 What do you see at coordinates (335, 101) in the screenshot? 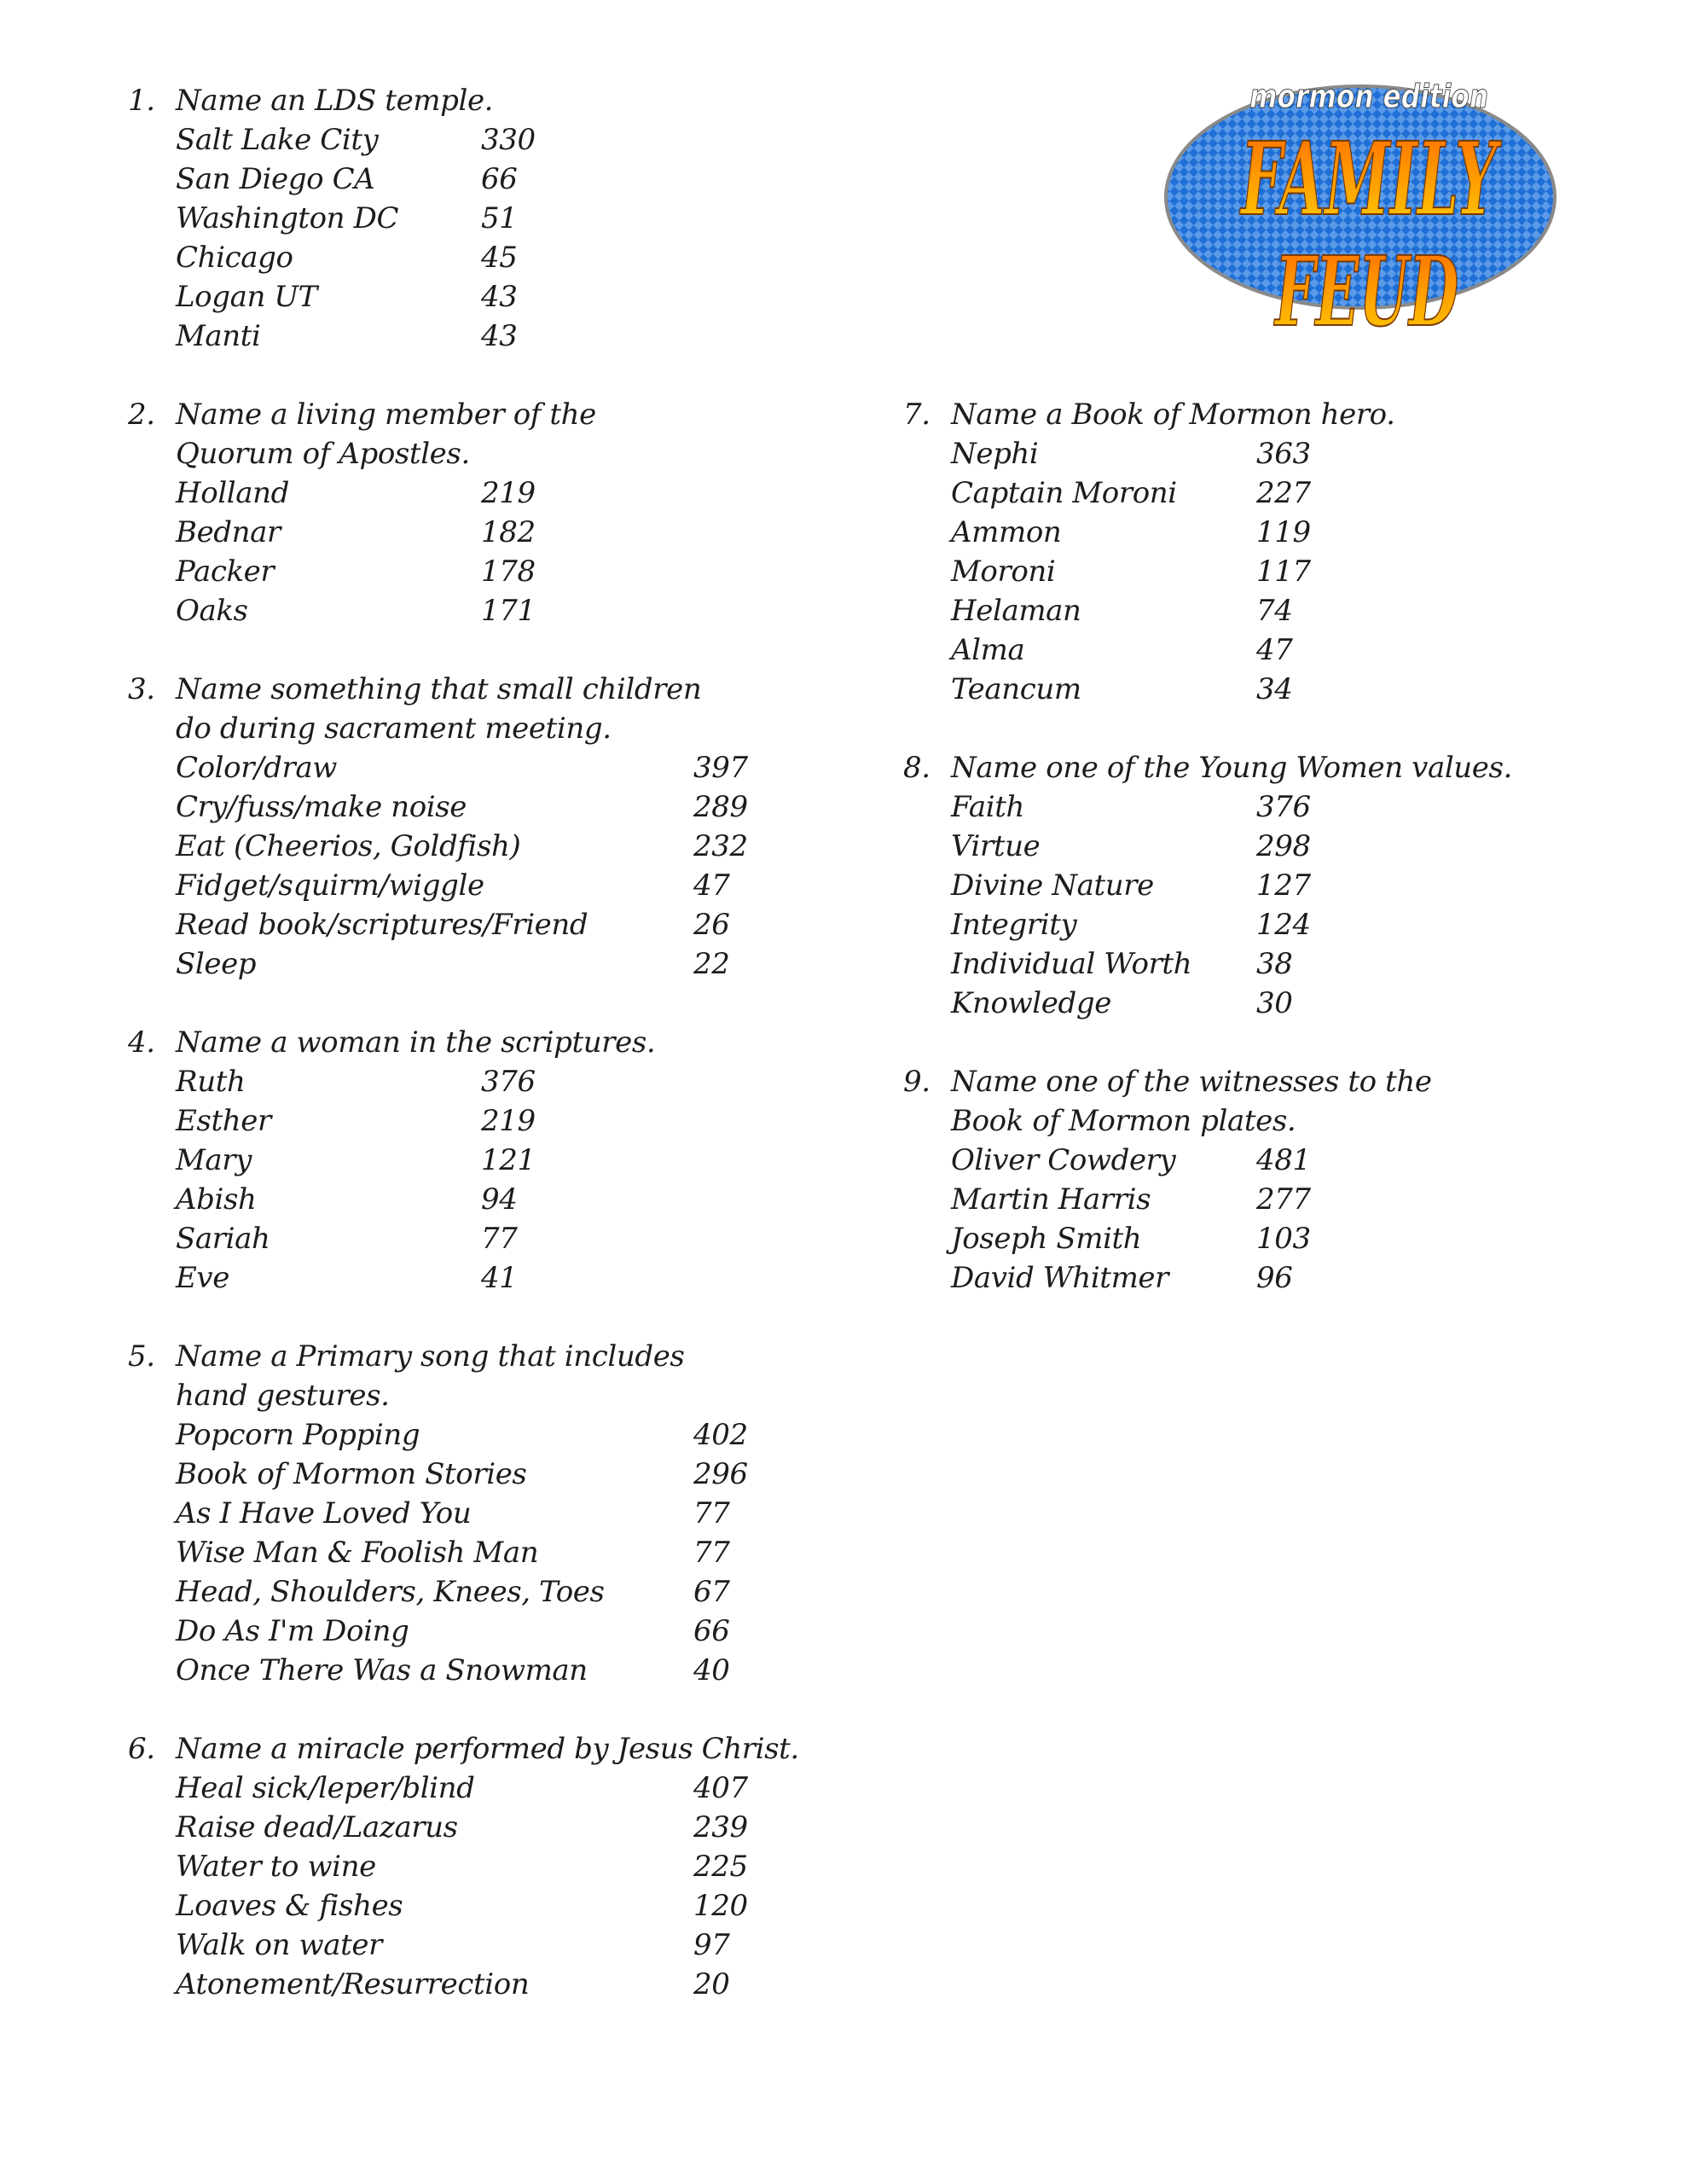
I see `question-text: Name an LDS temple.` at bounding box center [335, 101].